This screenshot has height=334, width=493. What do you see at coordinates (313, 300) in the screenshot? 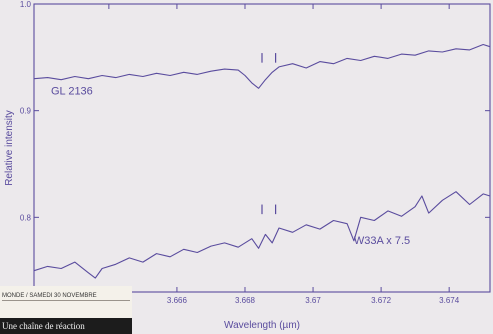
I see `x-tick-label: 3.67` at bounding box center [313, 300].